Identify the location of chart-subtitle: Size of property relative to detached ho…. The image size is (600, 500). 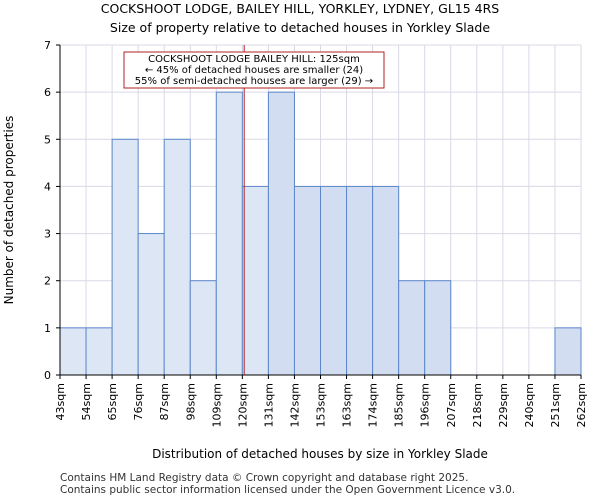
(300, 27).